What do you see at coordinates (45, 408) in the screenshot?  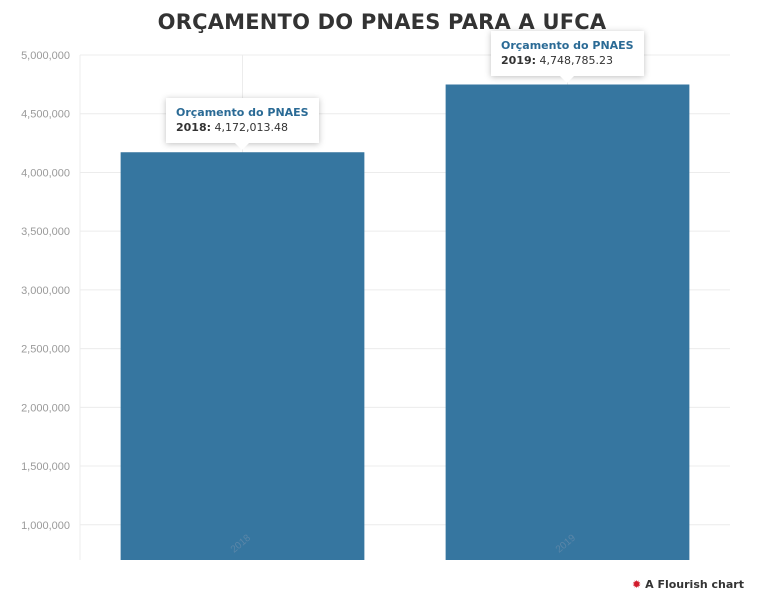 I see `y-tick-label: 2,000,000` at bounding box center [45, 408].